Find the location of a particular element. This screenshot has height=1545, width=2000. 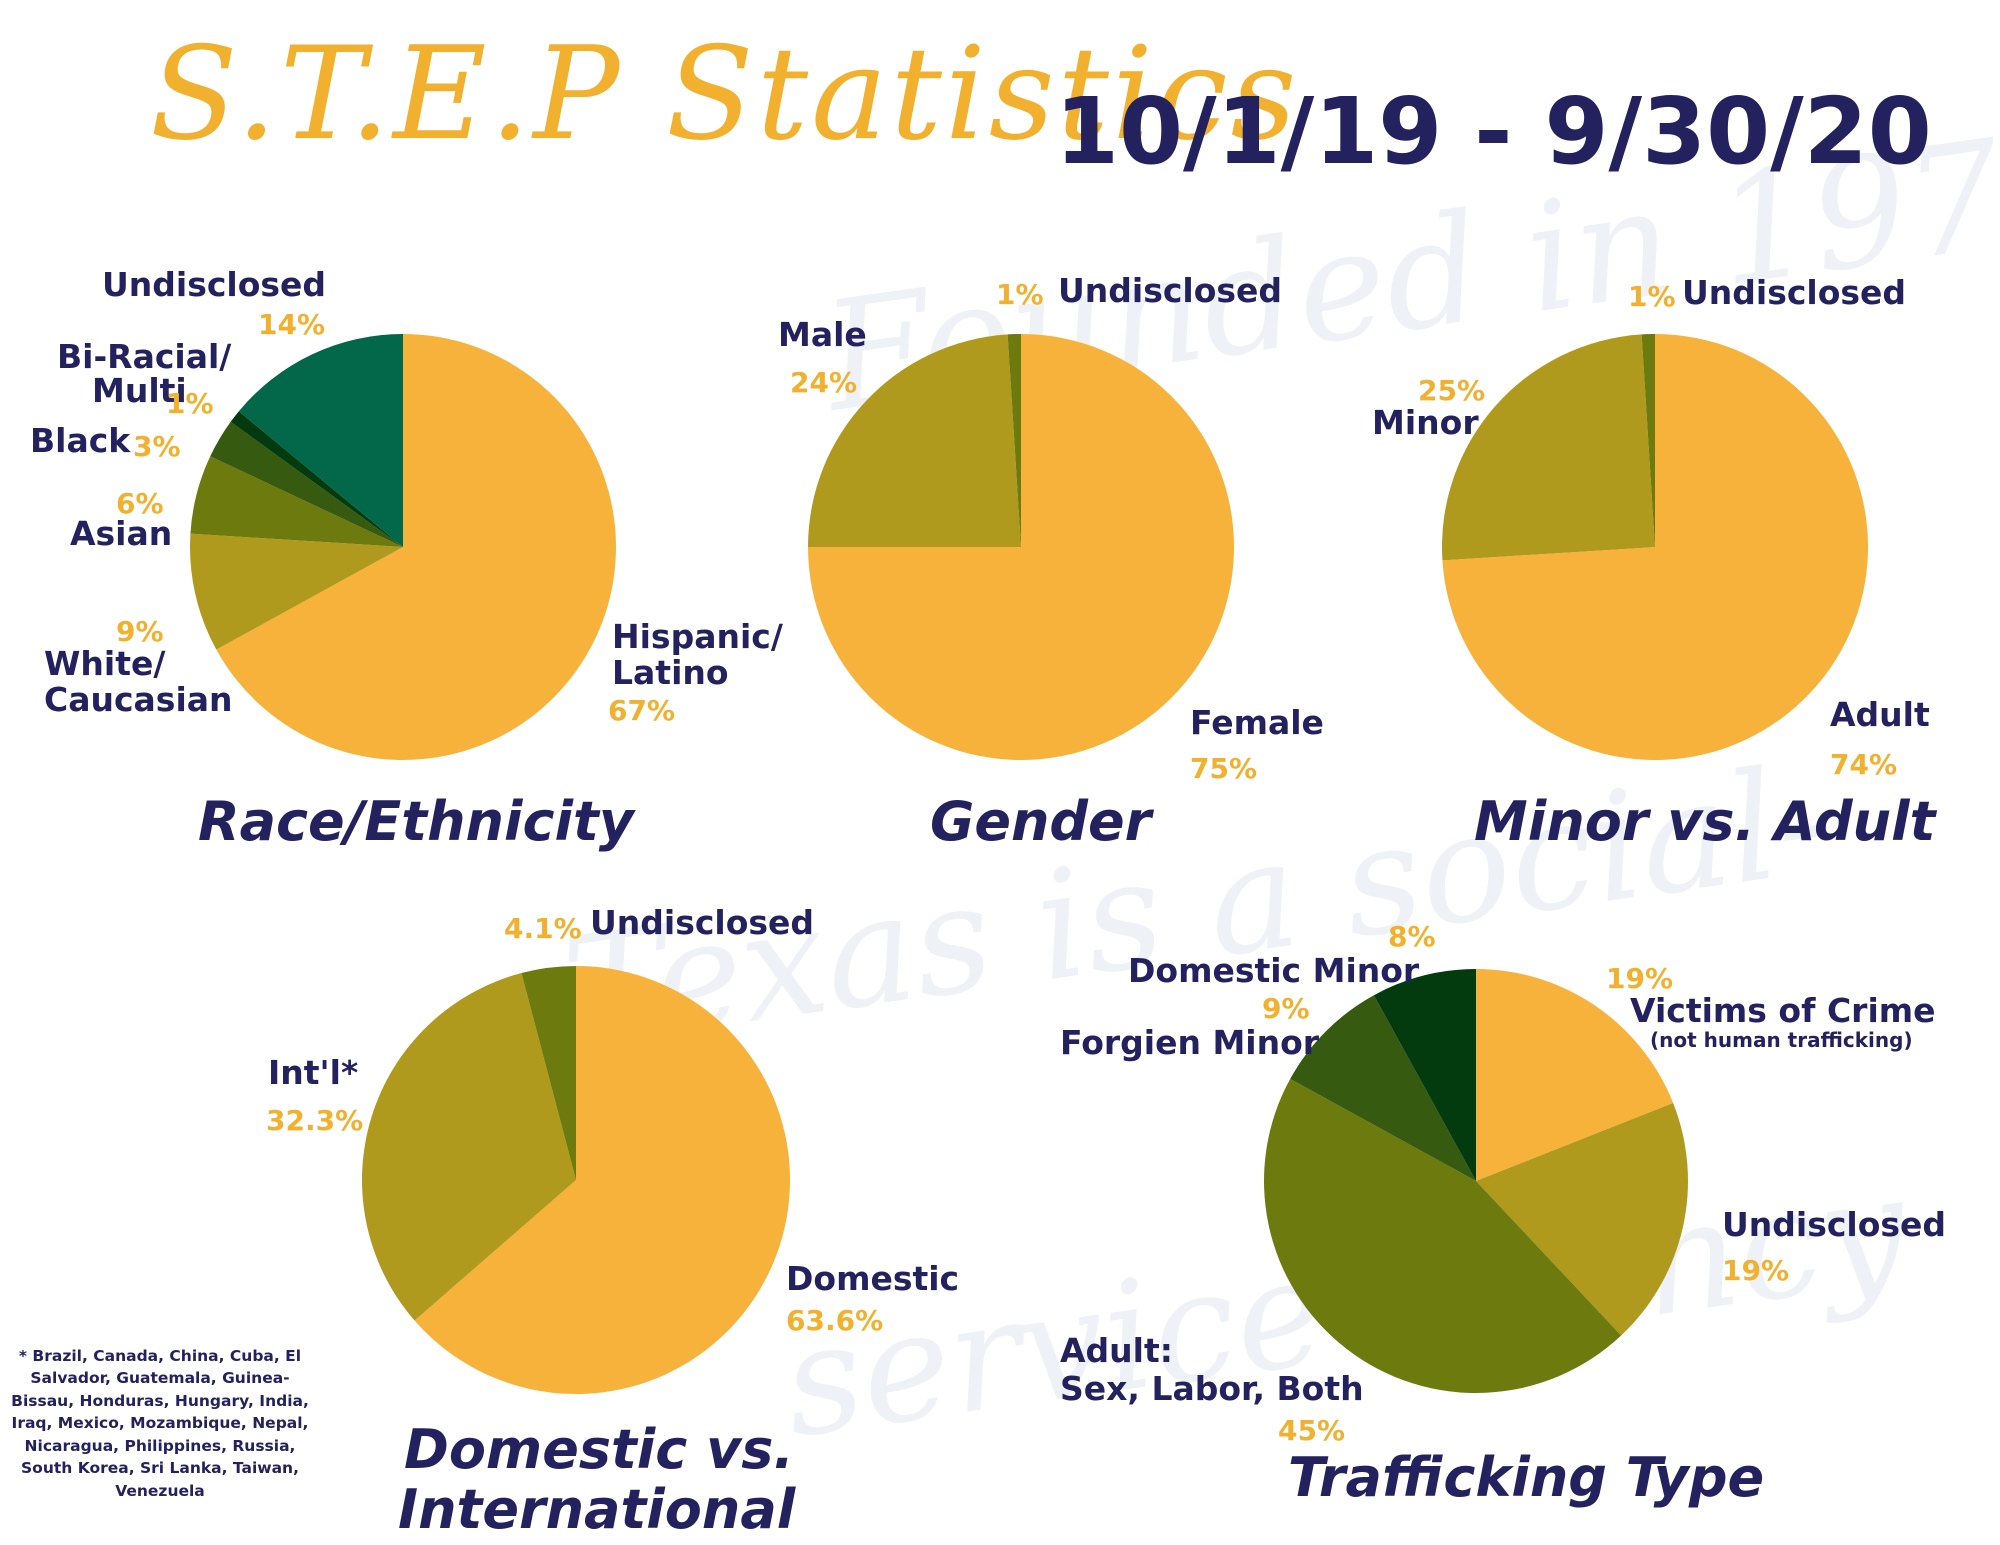

trafficking-pct-domestic-minor: 8% is located at coordinates (1412, 936).